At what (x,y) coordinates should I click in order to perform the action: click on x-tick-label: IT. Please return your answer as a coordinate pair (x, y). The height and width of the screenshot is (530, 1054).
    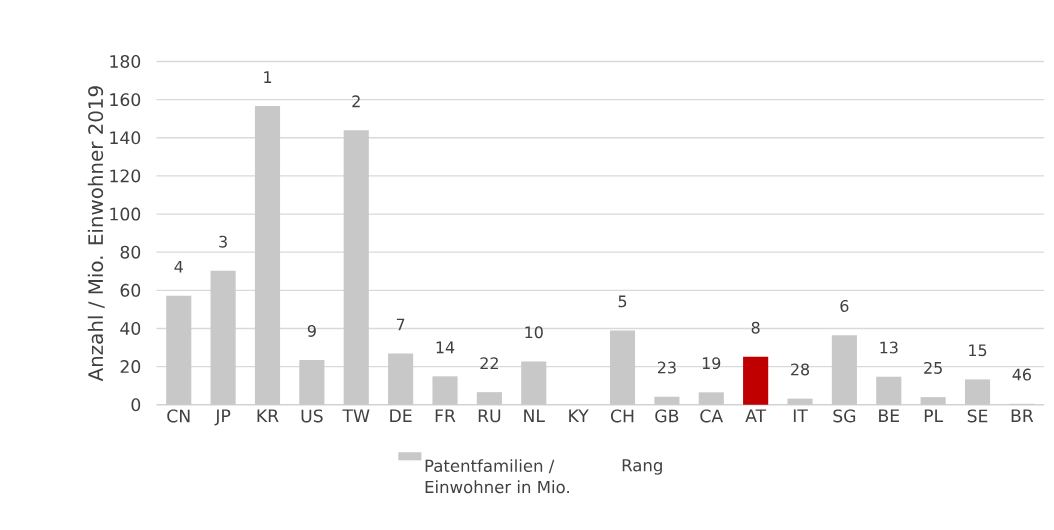
    Looking at the image, I should click on (800, 416).